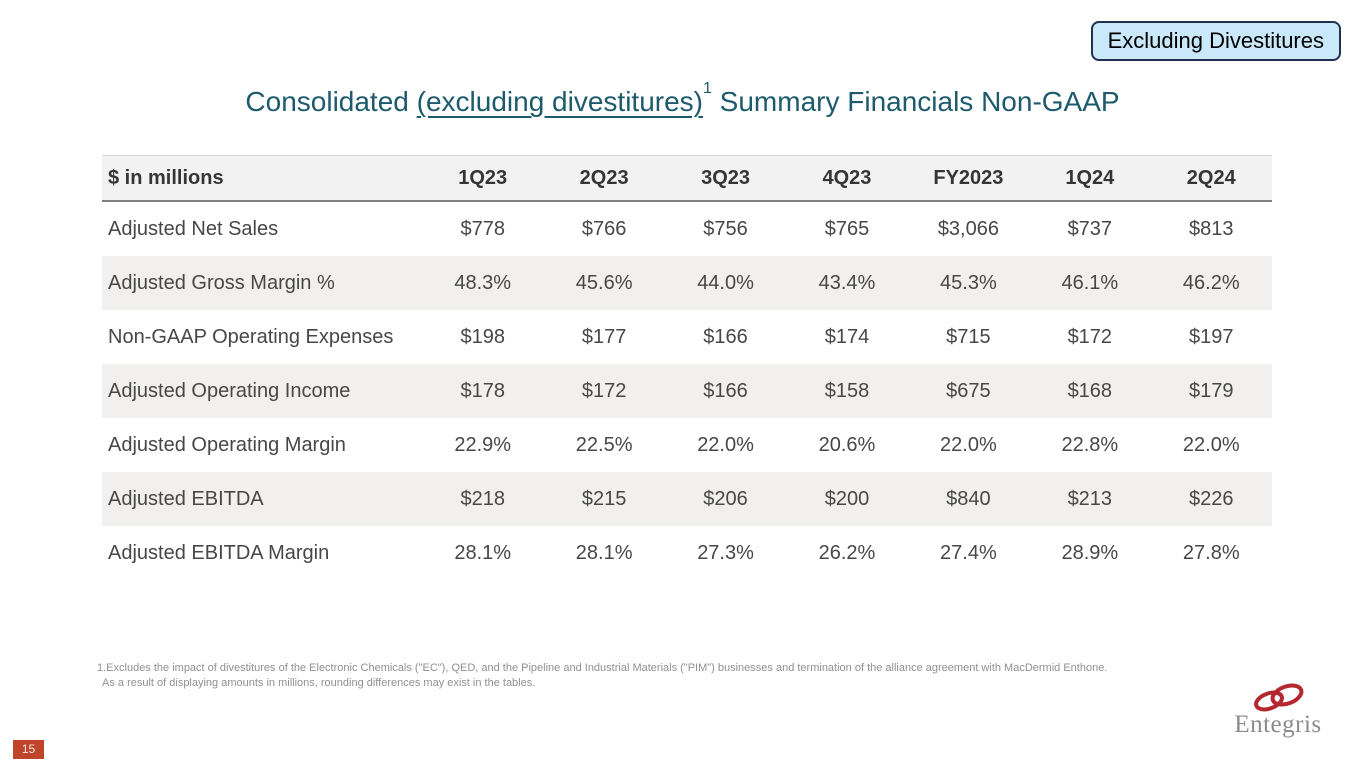 This screenshot has height=768, width=1365. I want to click on cell-value: $737, so click(1090, 228).